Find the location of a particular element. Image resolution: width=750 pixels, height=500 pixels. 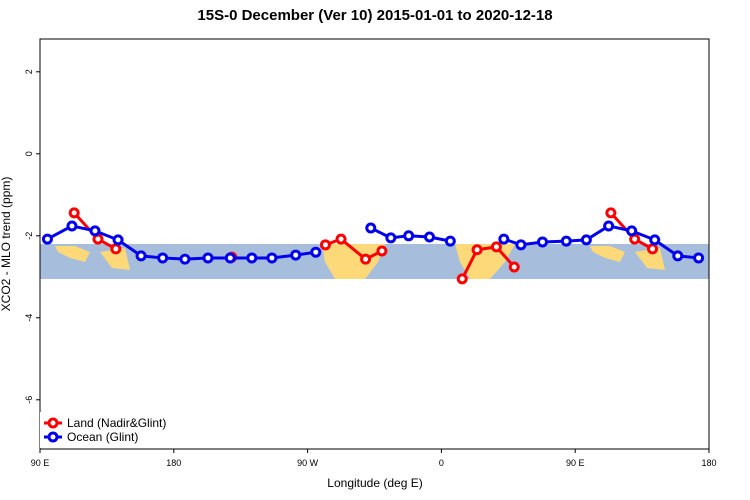

y-tick-label: 2 is located at coordinates (29, 71).